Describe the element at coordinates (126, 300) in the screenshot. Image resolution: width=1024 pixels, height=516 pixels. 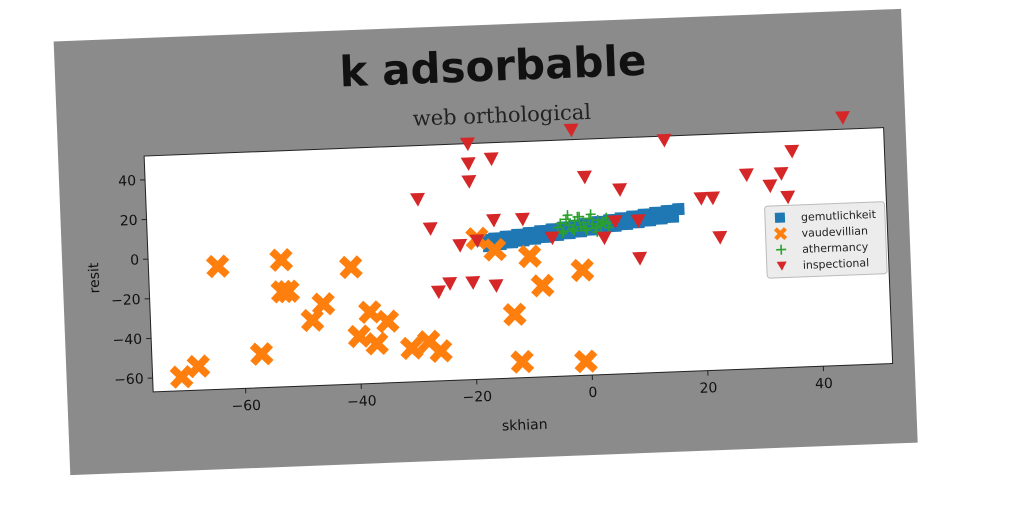
I see `y-tick-label: −20` at that location.